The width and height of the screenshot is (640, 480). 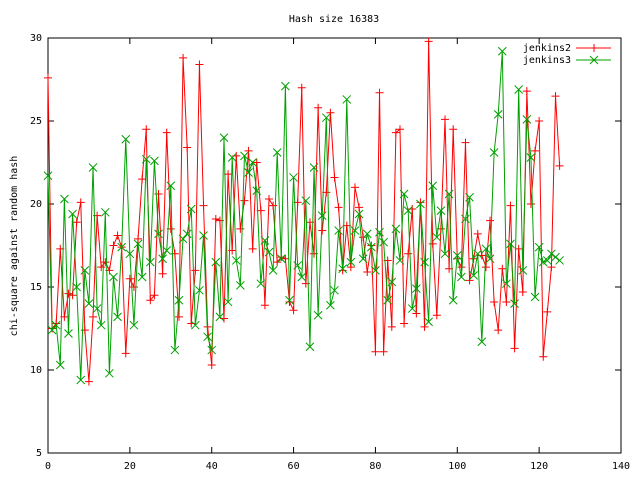 What do you see at coordinates (36, 370) in the screenshot?
I see `y-tick-label: 10` at bounding box center [36, 370].